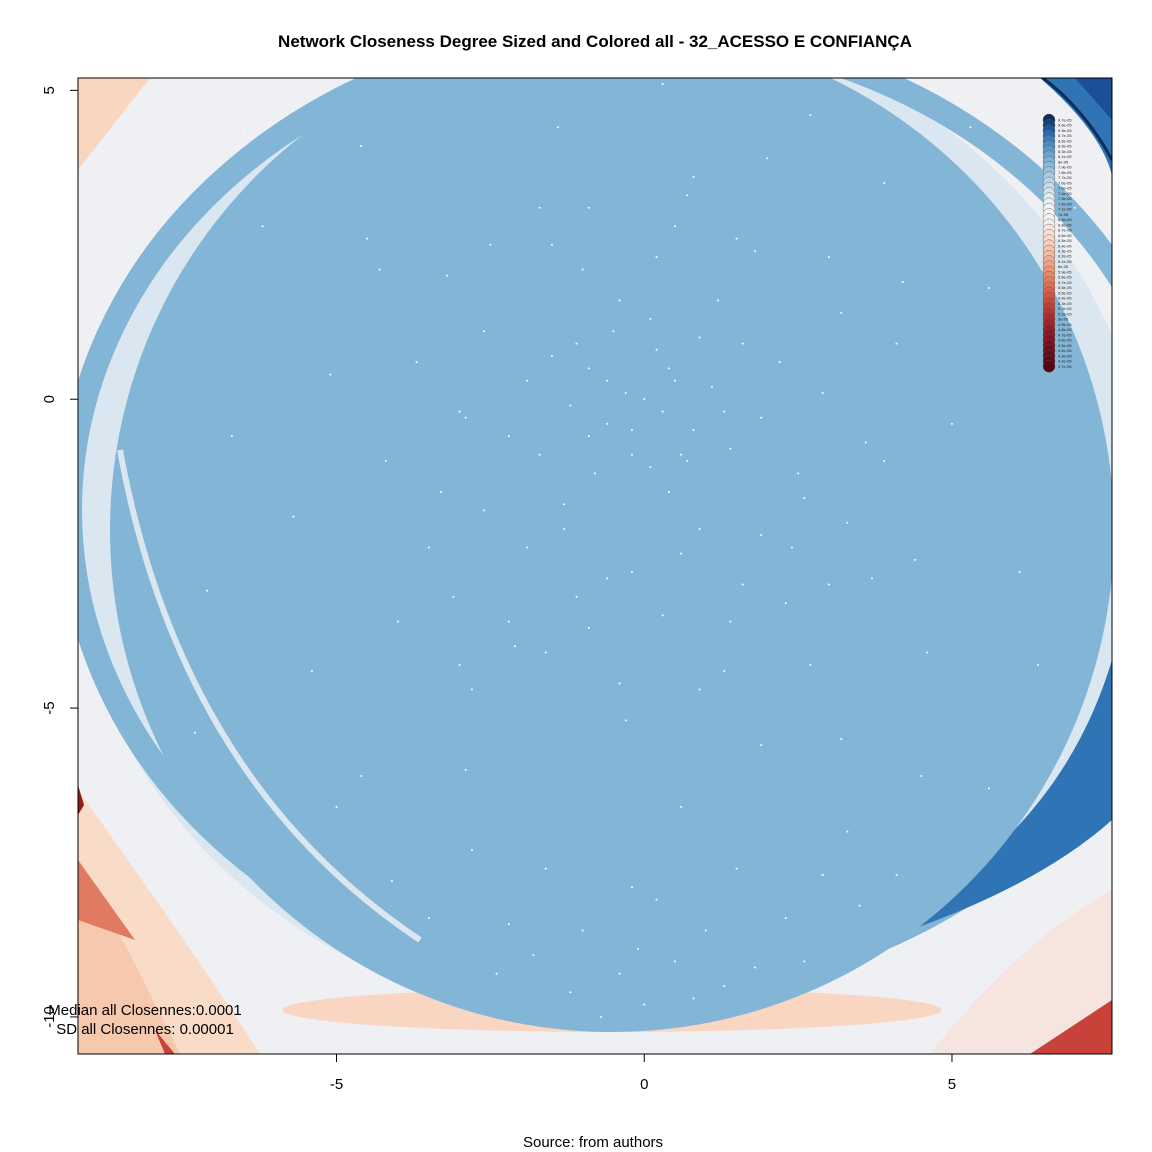  I want to click on legend-label: 7.9e-05, so click(1065, 167).